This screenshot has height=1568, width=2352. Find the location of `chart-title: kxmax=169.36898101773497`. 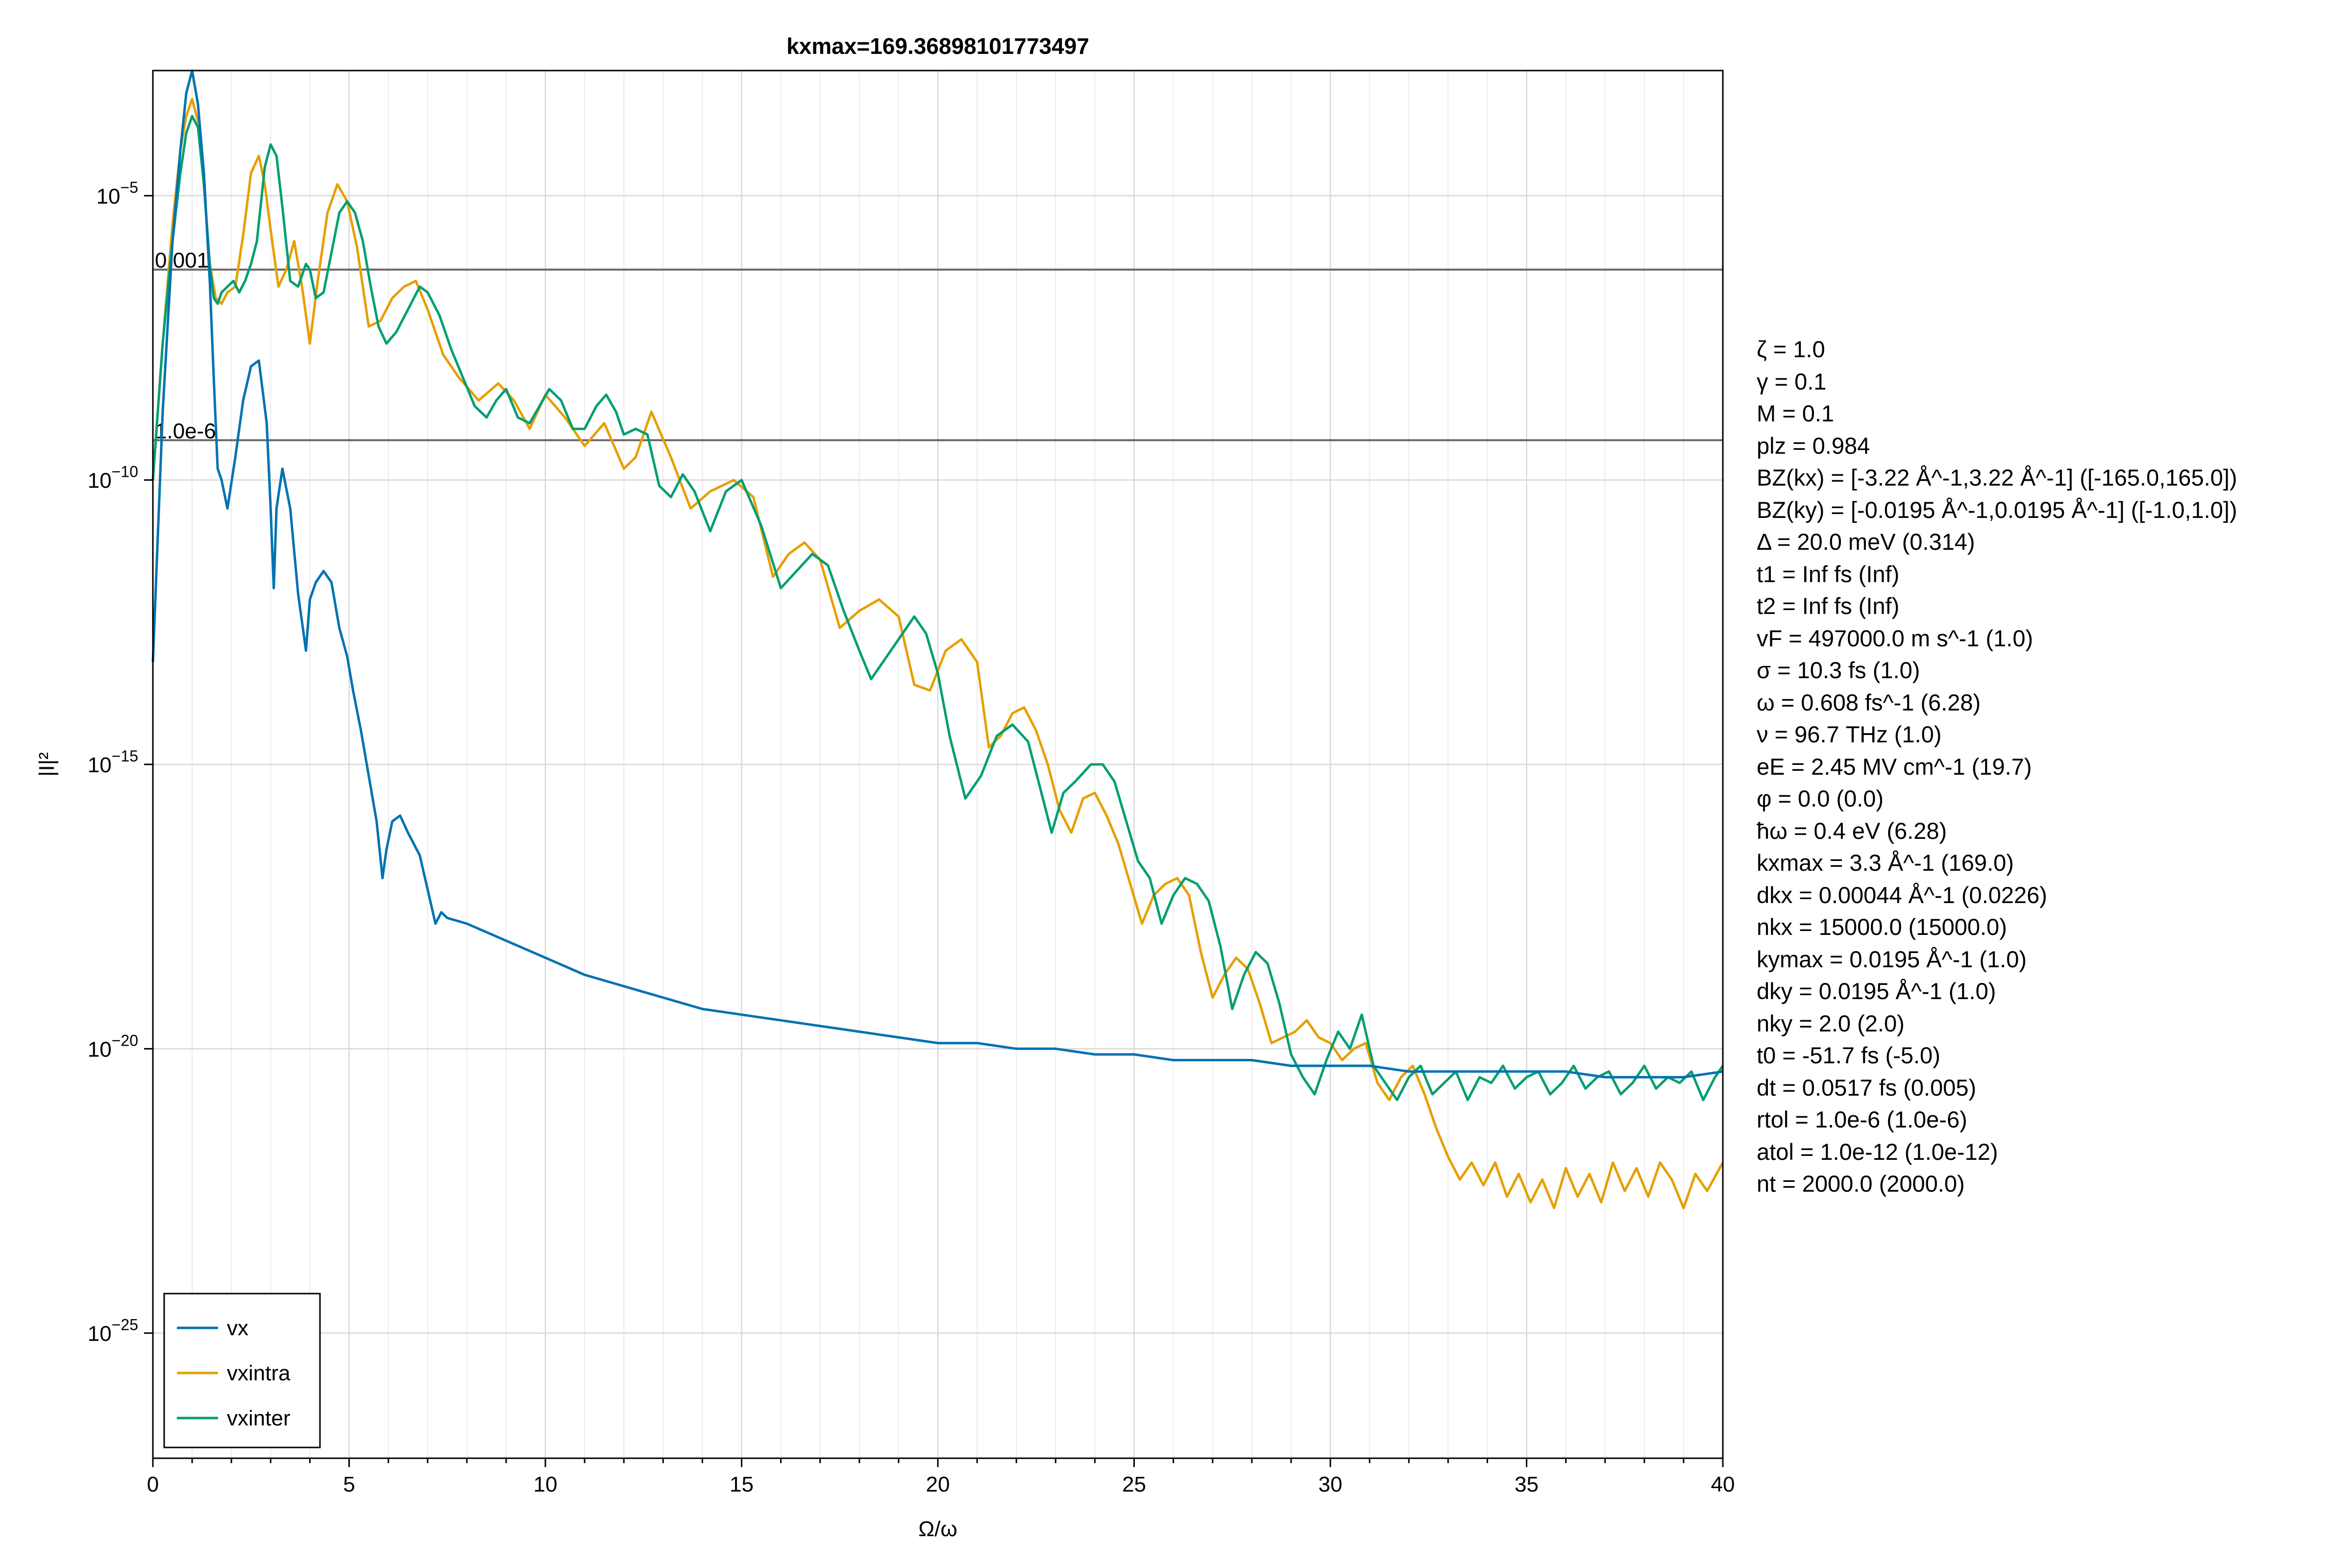

chart-title: kxmax=169.36898101773497 is located at coordinates (937, 46).